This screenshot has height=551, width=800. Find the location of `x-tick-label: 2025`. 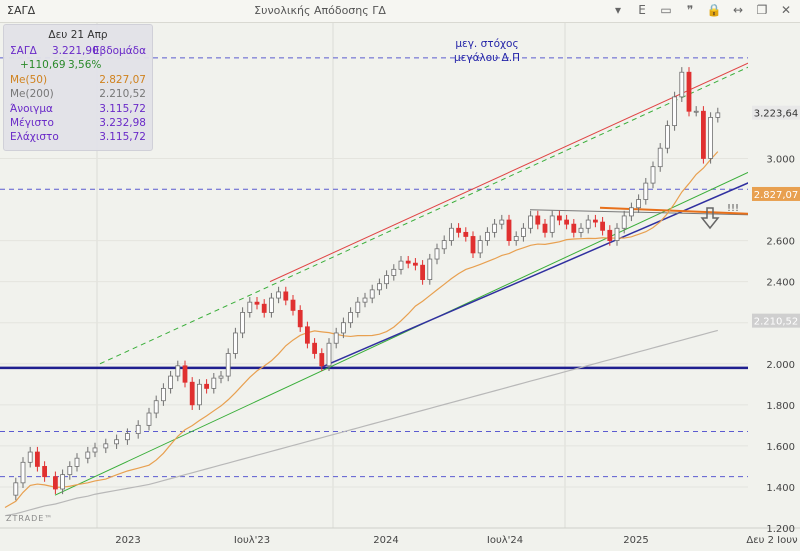

x-tick-label: 2025 is located at coordinates (635, 540).